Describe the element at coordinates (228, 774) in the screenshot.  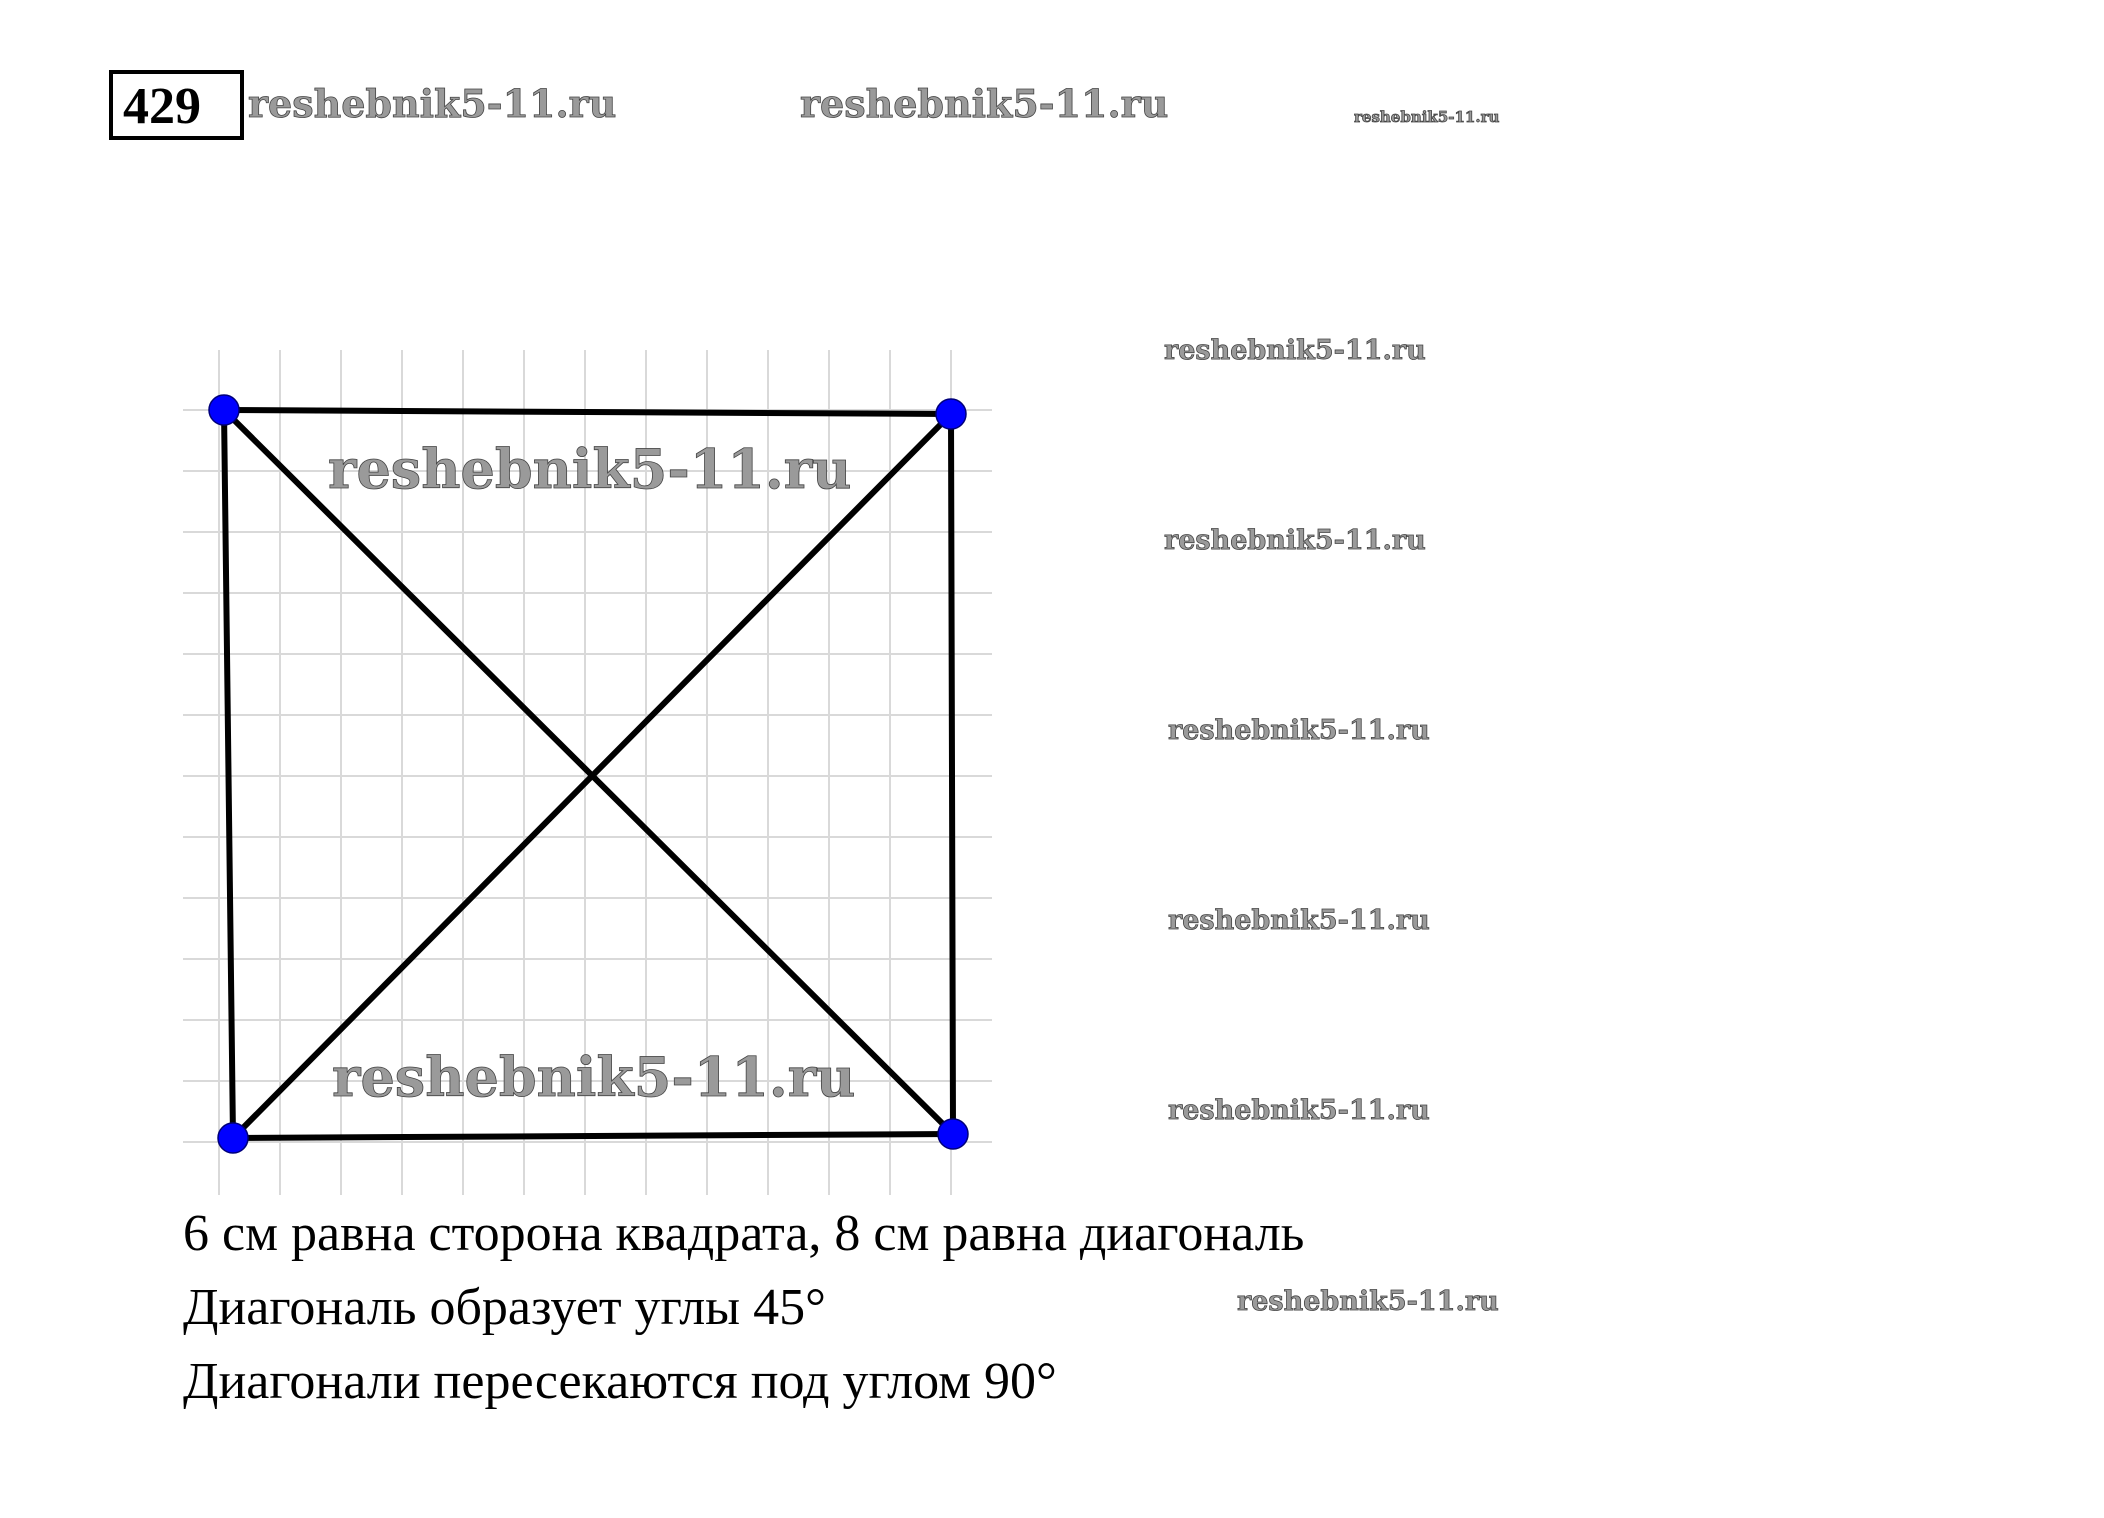
I see `side-left` at that location.